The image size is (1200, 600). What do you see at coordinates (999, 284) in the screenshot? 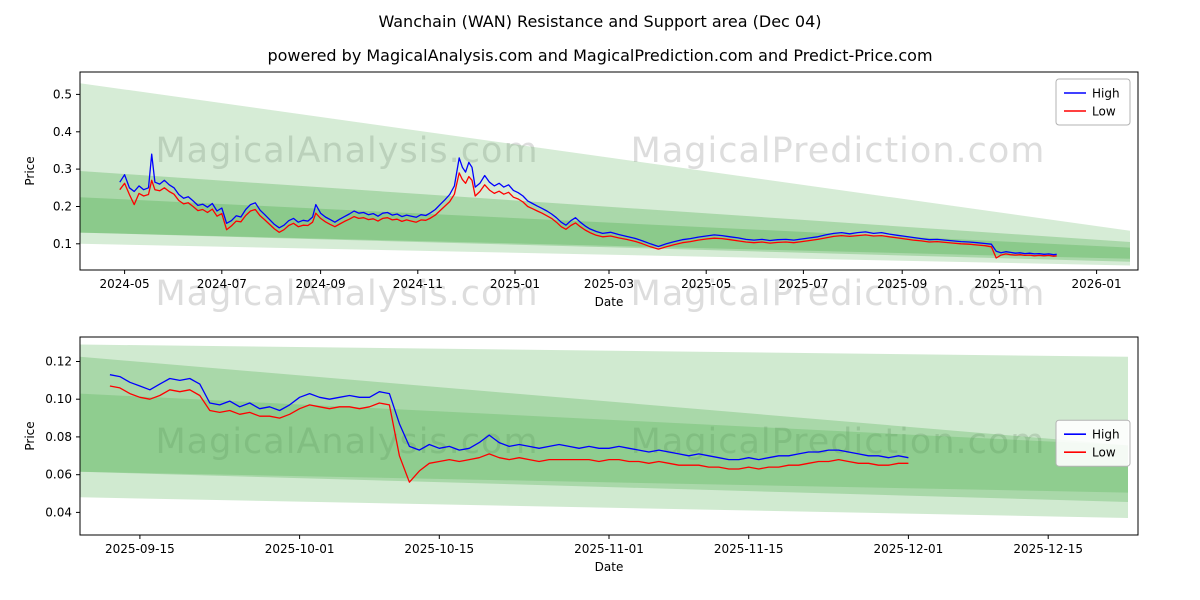
I see `svg-text: 2025-11` at bounding box center [999, 284].